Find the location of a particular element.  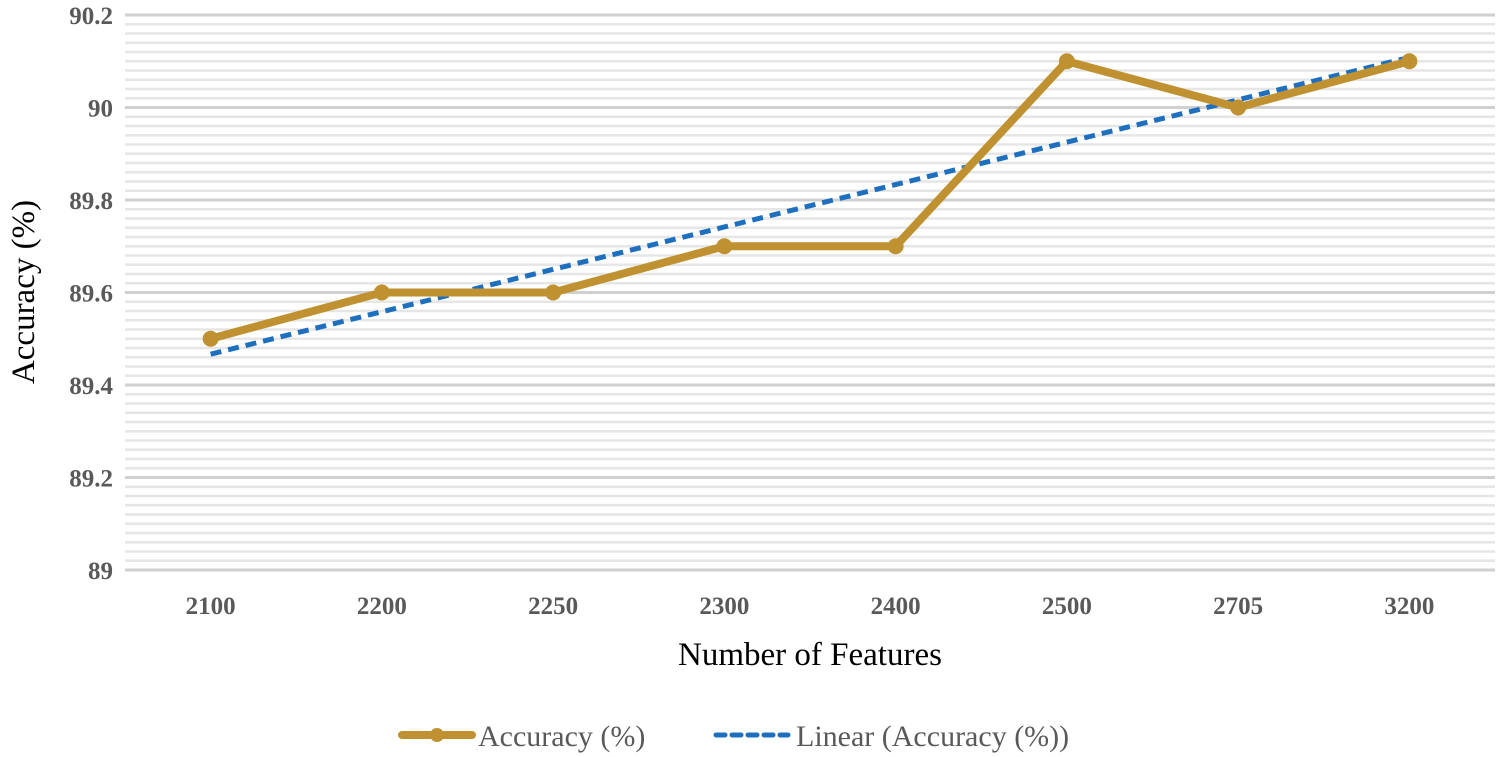

y-tick-label: 89.2 is located at coordinates (91, 479).